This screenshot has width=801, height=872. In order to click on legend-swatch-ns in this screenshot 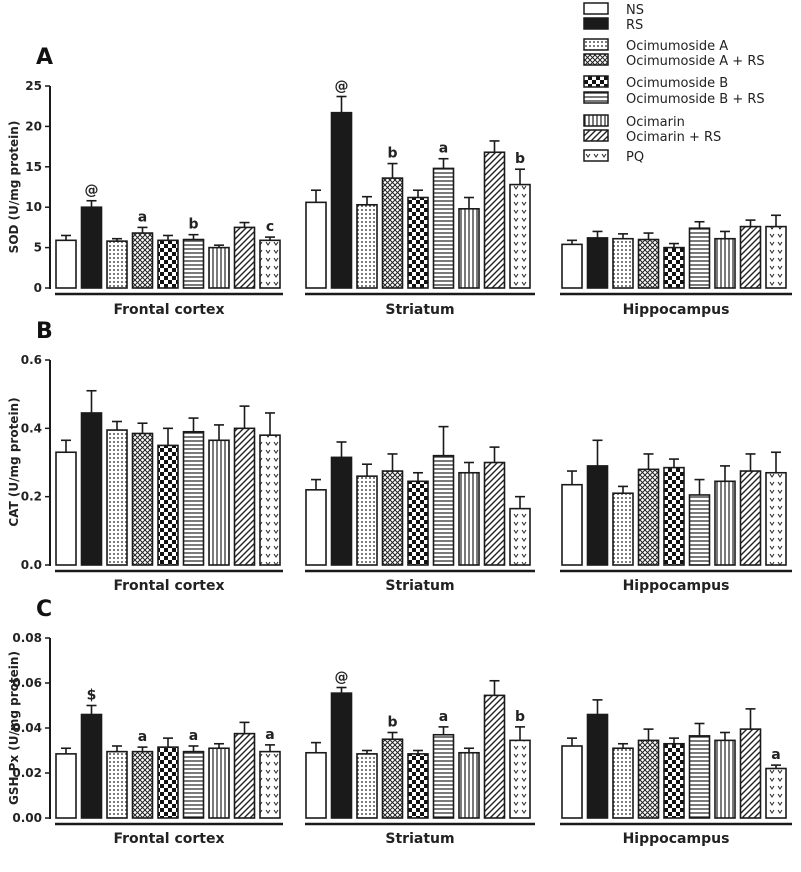, I will do `click(596, 8)`.